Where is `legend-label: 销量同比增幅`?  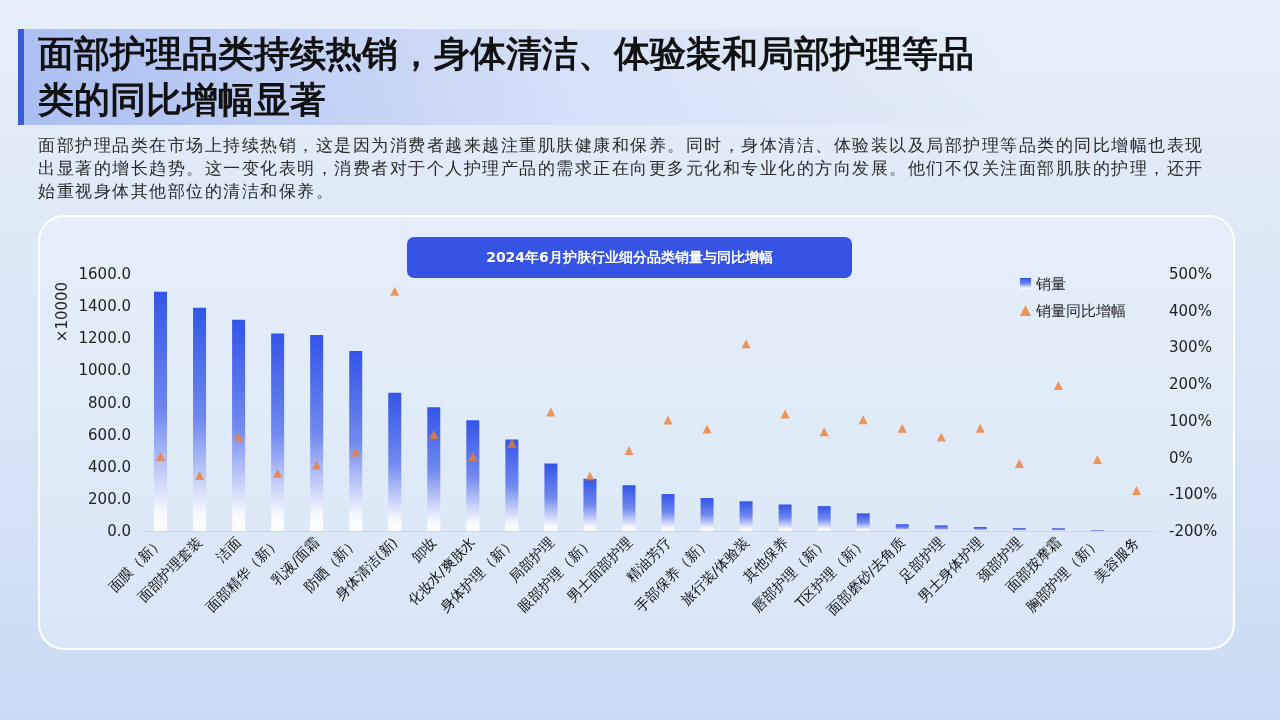
legend-label: 销量同比增幅 is located at coordinates (1080, 310).